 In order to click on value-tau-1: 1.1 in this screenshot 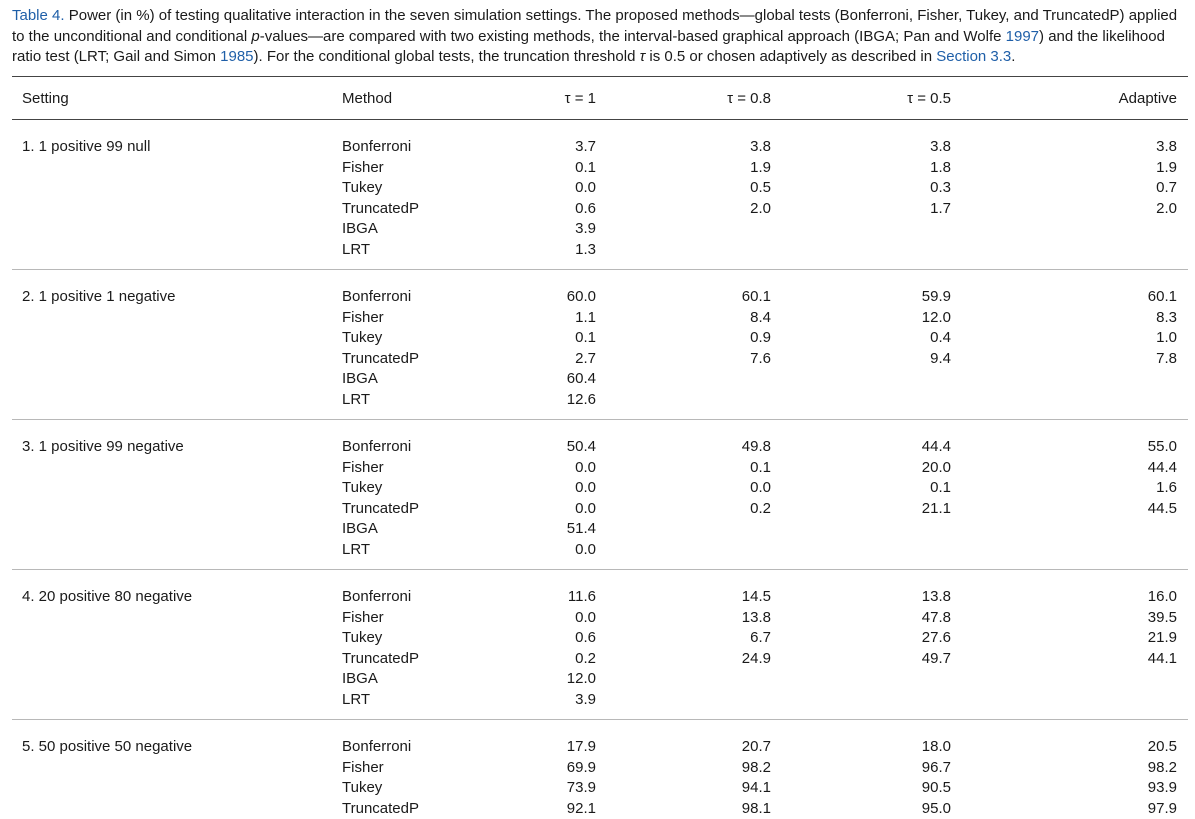, I will do `click(557, 318)`.